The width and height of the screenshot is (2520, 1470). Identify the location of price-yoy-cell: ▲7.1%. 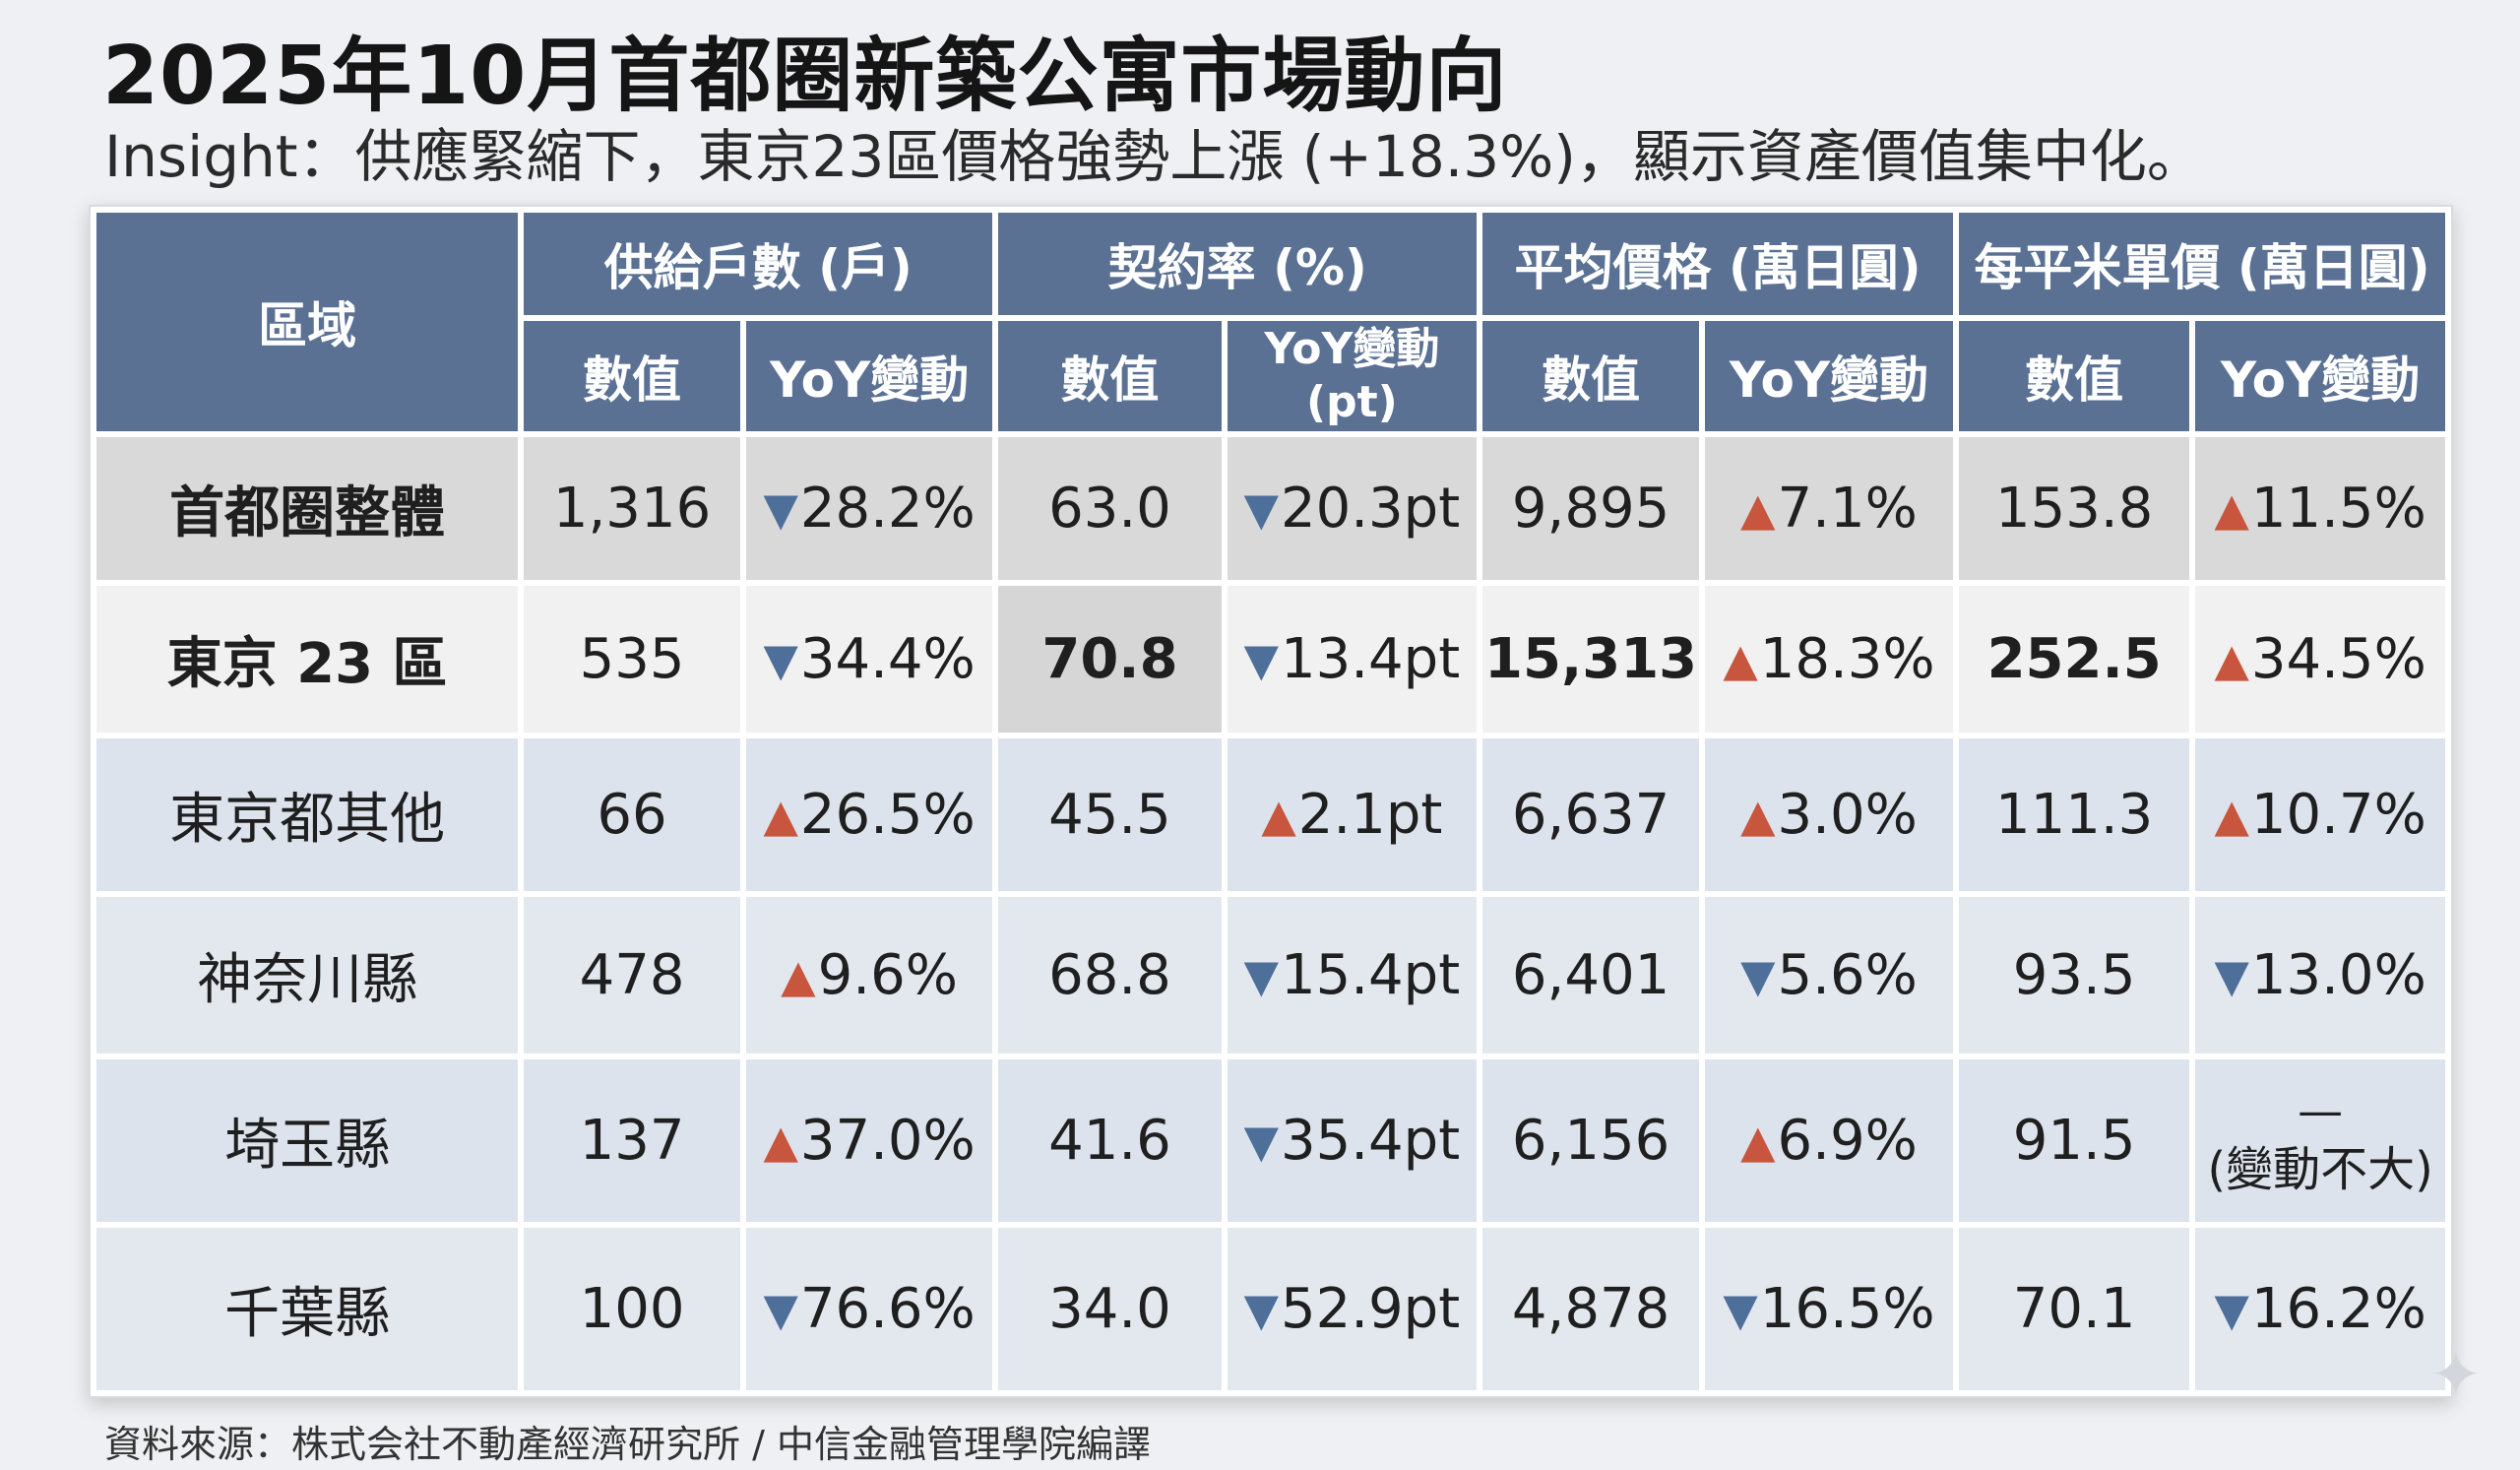
(1828, 508).